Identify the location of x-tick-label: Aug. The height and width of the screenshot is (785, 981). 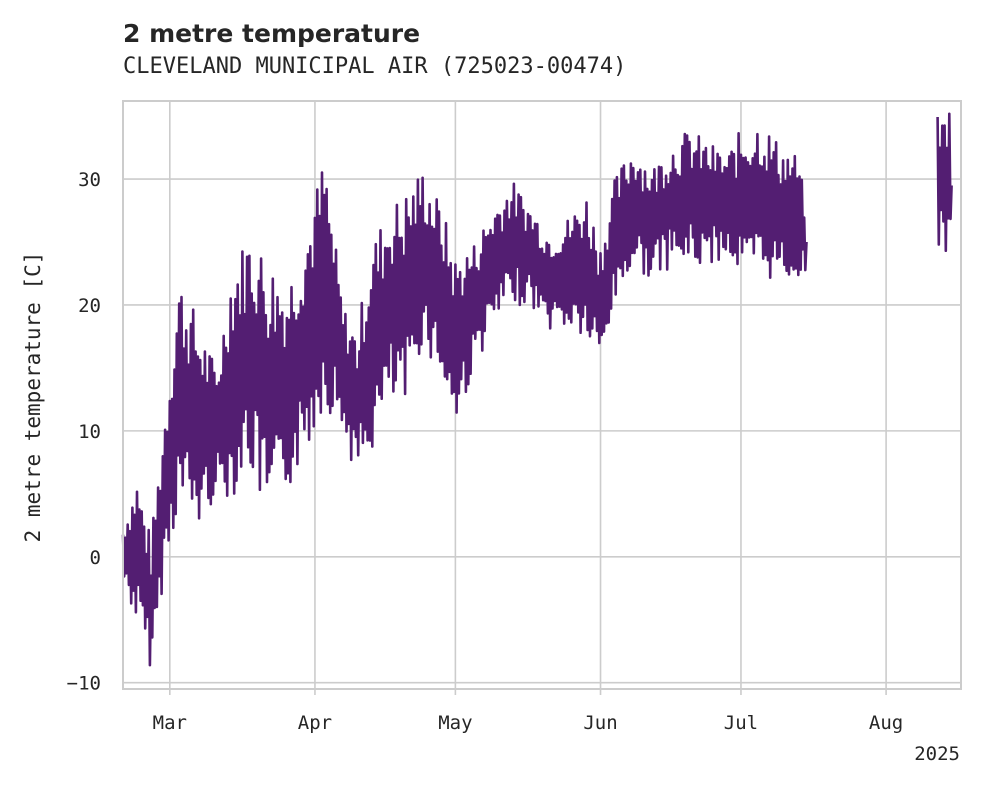
(886, 723).